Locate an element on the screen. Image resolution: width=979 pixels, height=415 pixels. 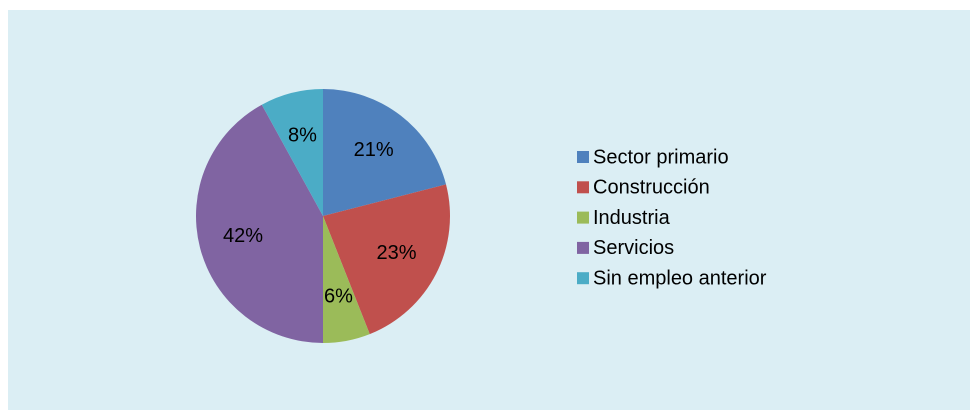
legend-label: Sin empleo anterior is located at coordinates (680, 278).